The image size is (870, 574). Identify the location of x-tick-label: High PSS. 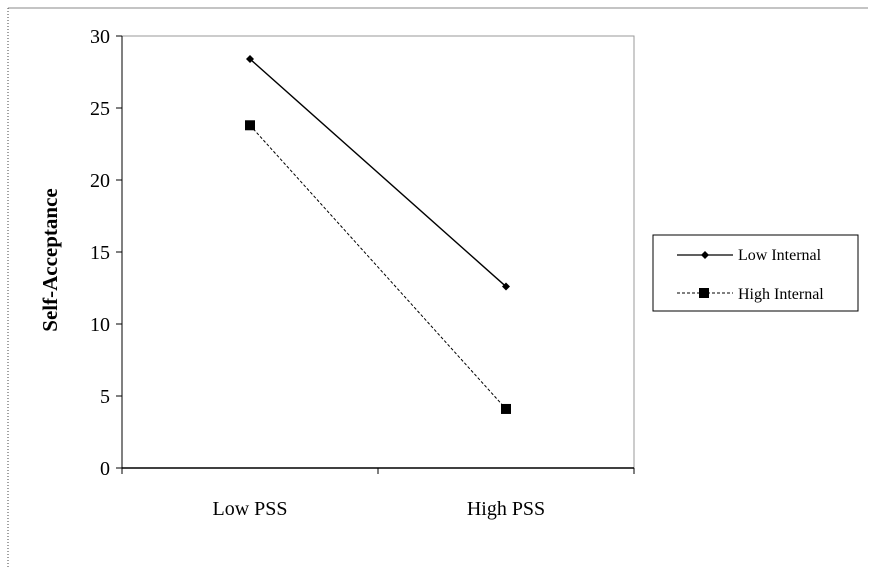
(506, 509).